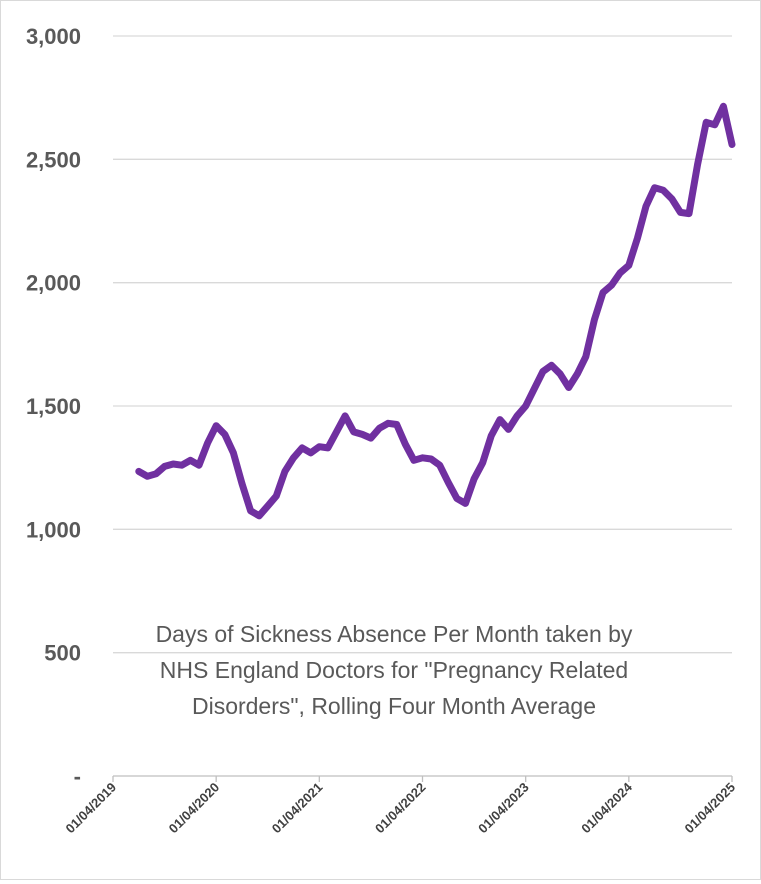 The width and height of the screenshot is (761, 884). What do you see at coordinates (297, 808) in the screenshot?
I see `x-tick-label: 01/04/2021` at bounding box center [297, 808].